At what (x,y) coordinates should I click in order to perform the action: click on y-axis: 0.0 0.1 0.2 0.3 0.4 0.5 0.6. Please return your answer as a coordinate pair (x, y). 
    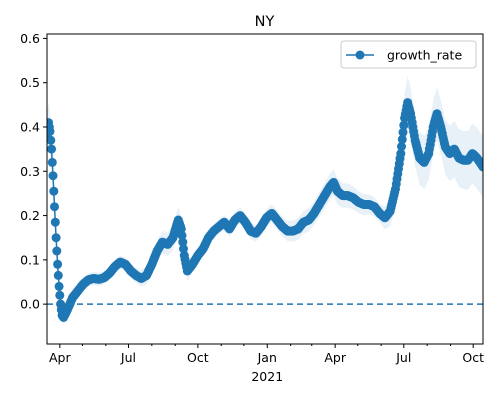
    Looking at the image, I should click on (33, 171).